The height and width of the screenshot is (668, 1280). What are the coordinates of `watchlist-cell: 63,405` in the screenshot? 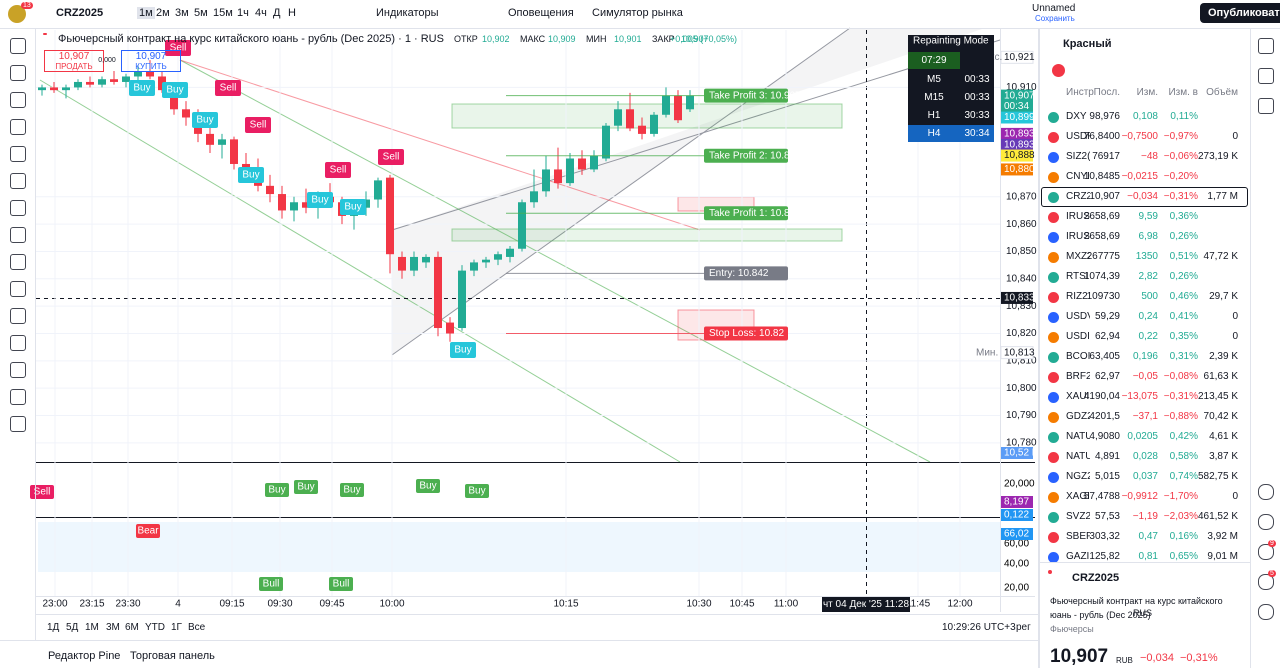 It's located at (1104, 356).